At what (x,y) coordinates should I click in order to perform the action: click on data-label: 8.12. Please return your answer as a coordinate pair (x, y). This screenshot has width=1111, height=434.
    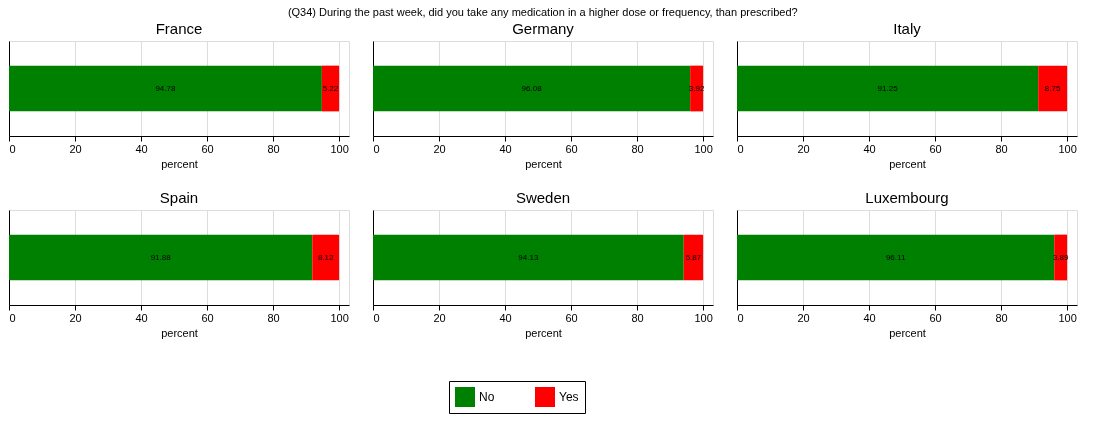
    Looking at the image, I should click on (326, 257).